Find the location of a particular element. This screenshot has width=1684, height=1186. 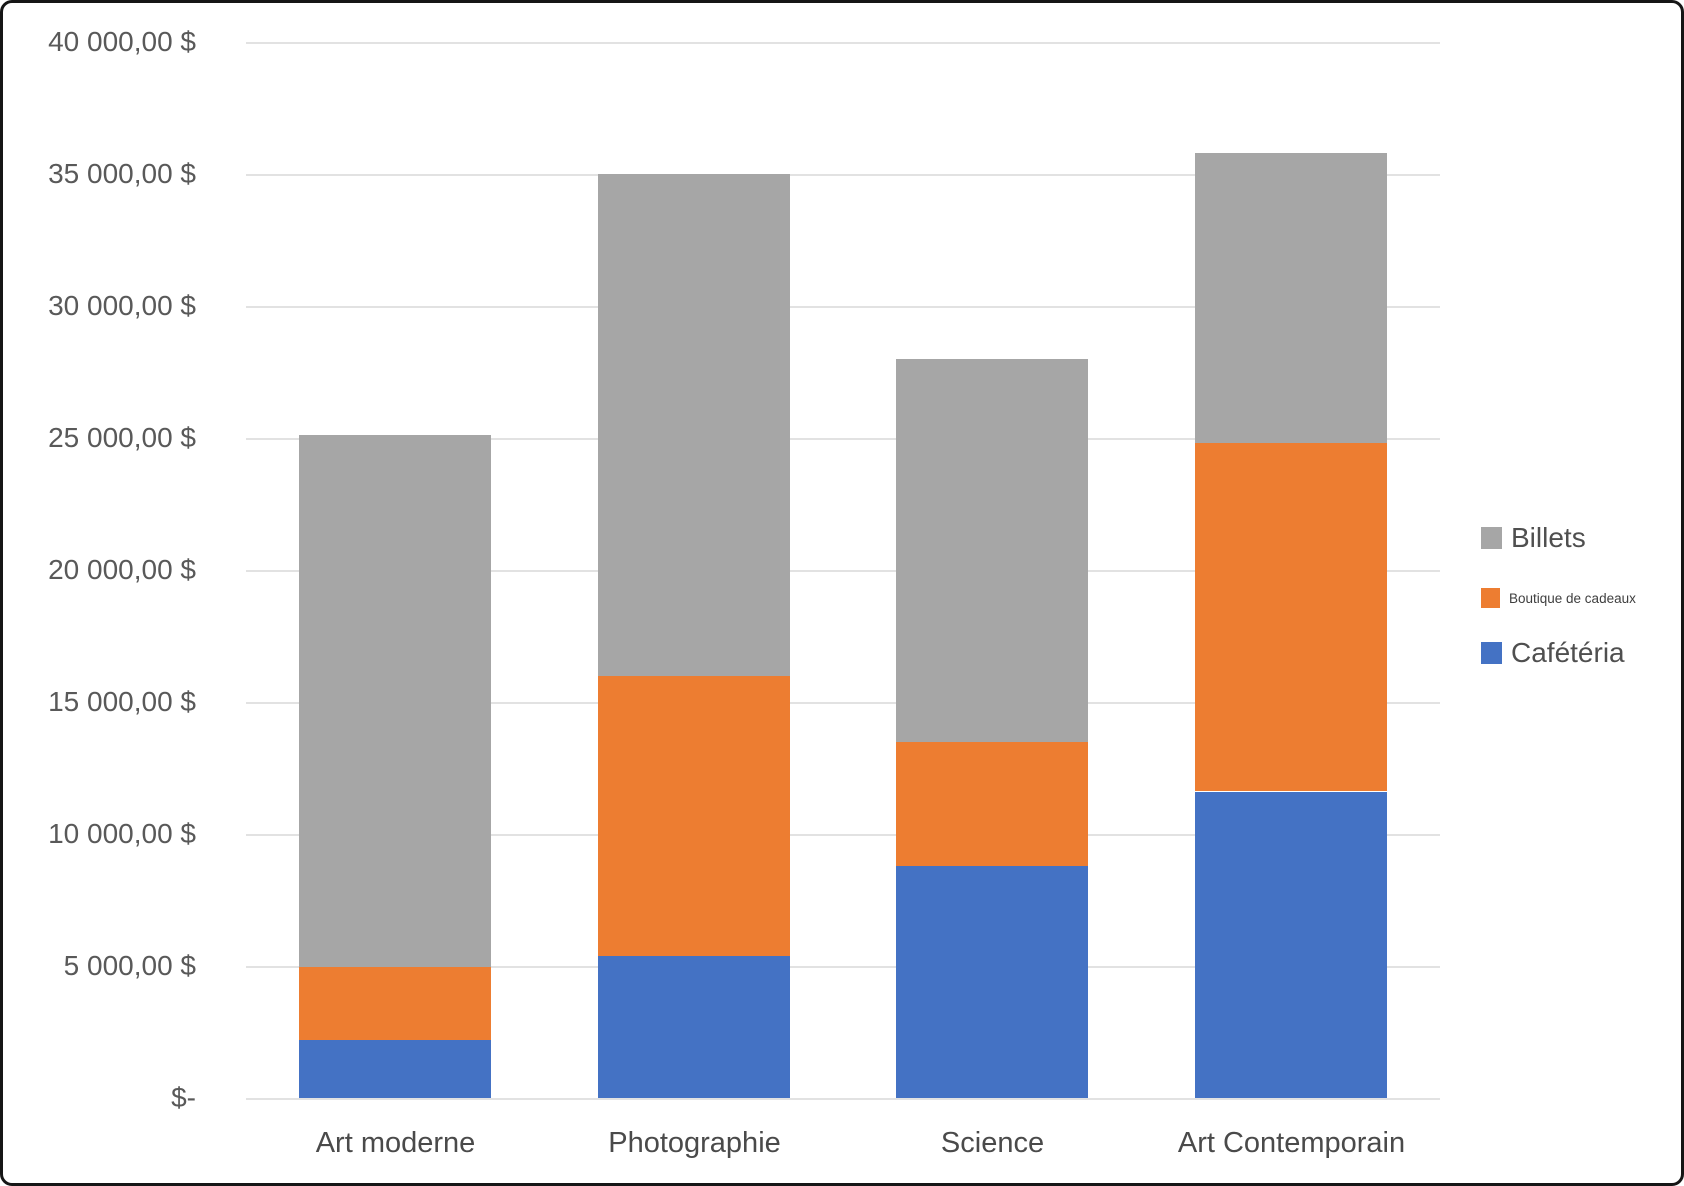

y-axis-tick-label: 30 000,00 $ is located at coordinates (122, 305).